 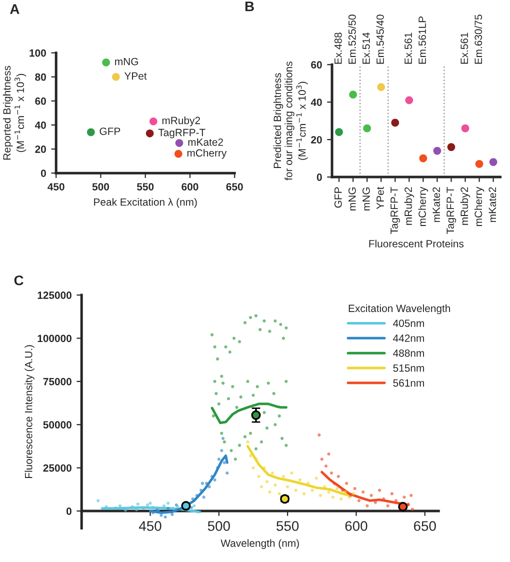 I want to click on series-label: mCherry, so click(x=207, y=154).